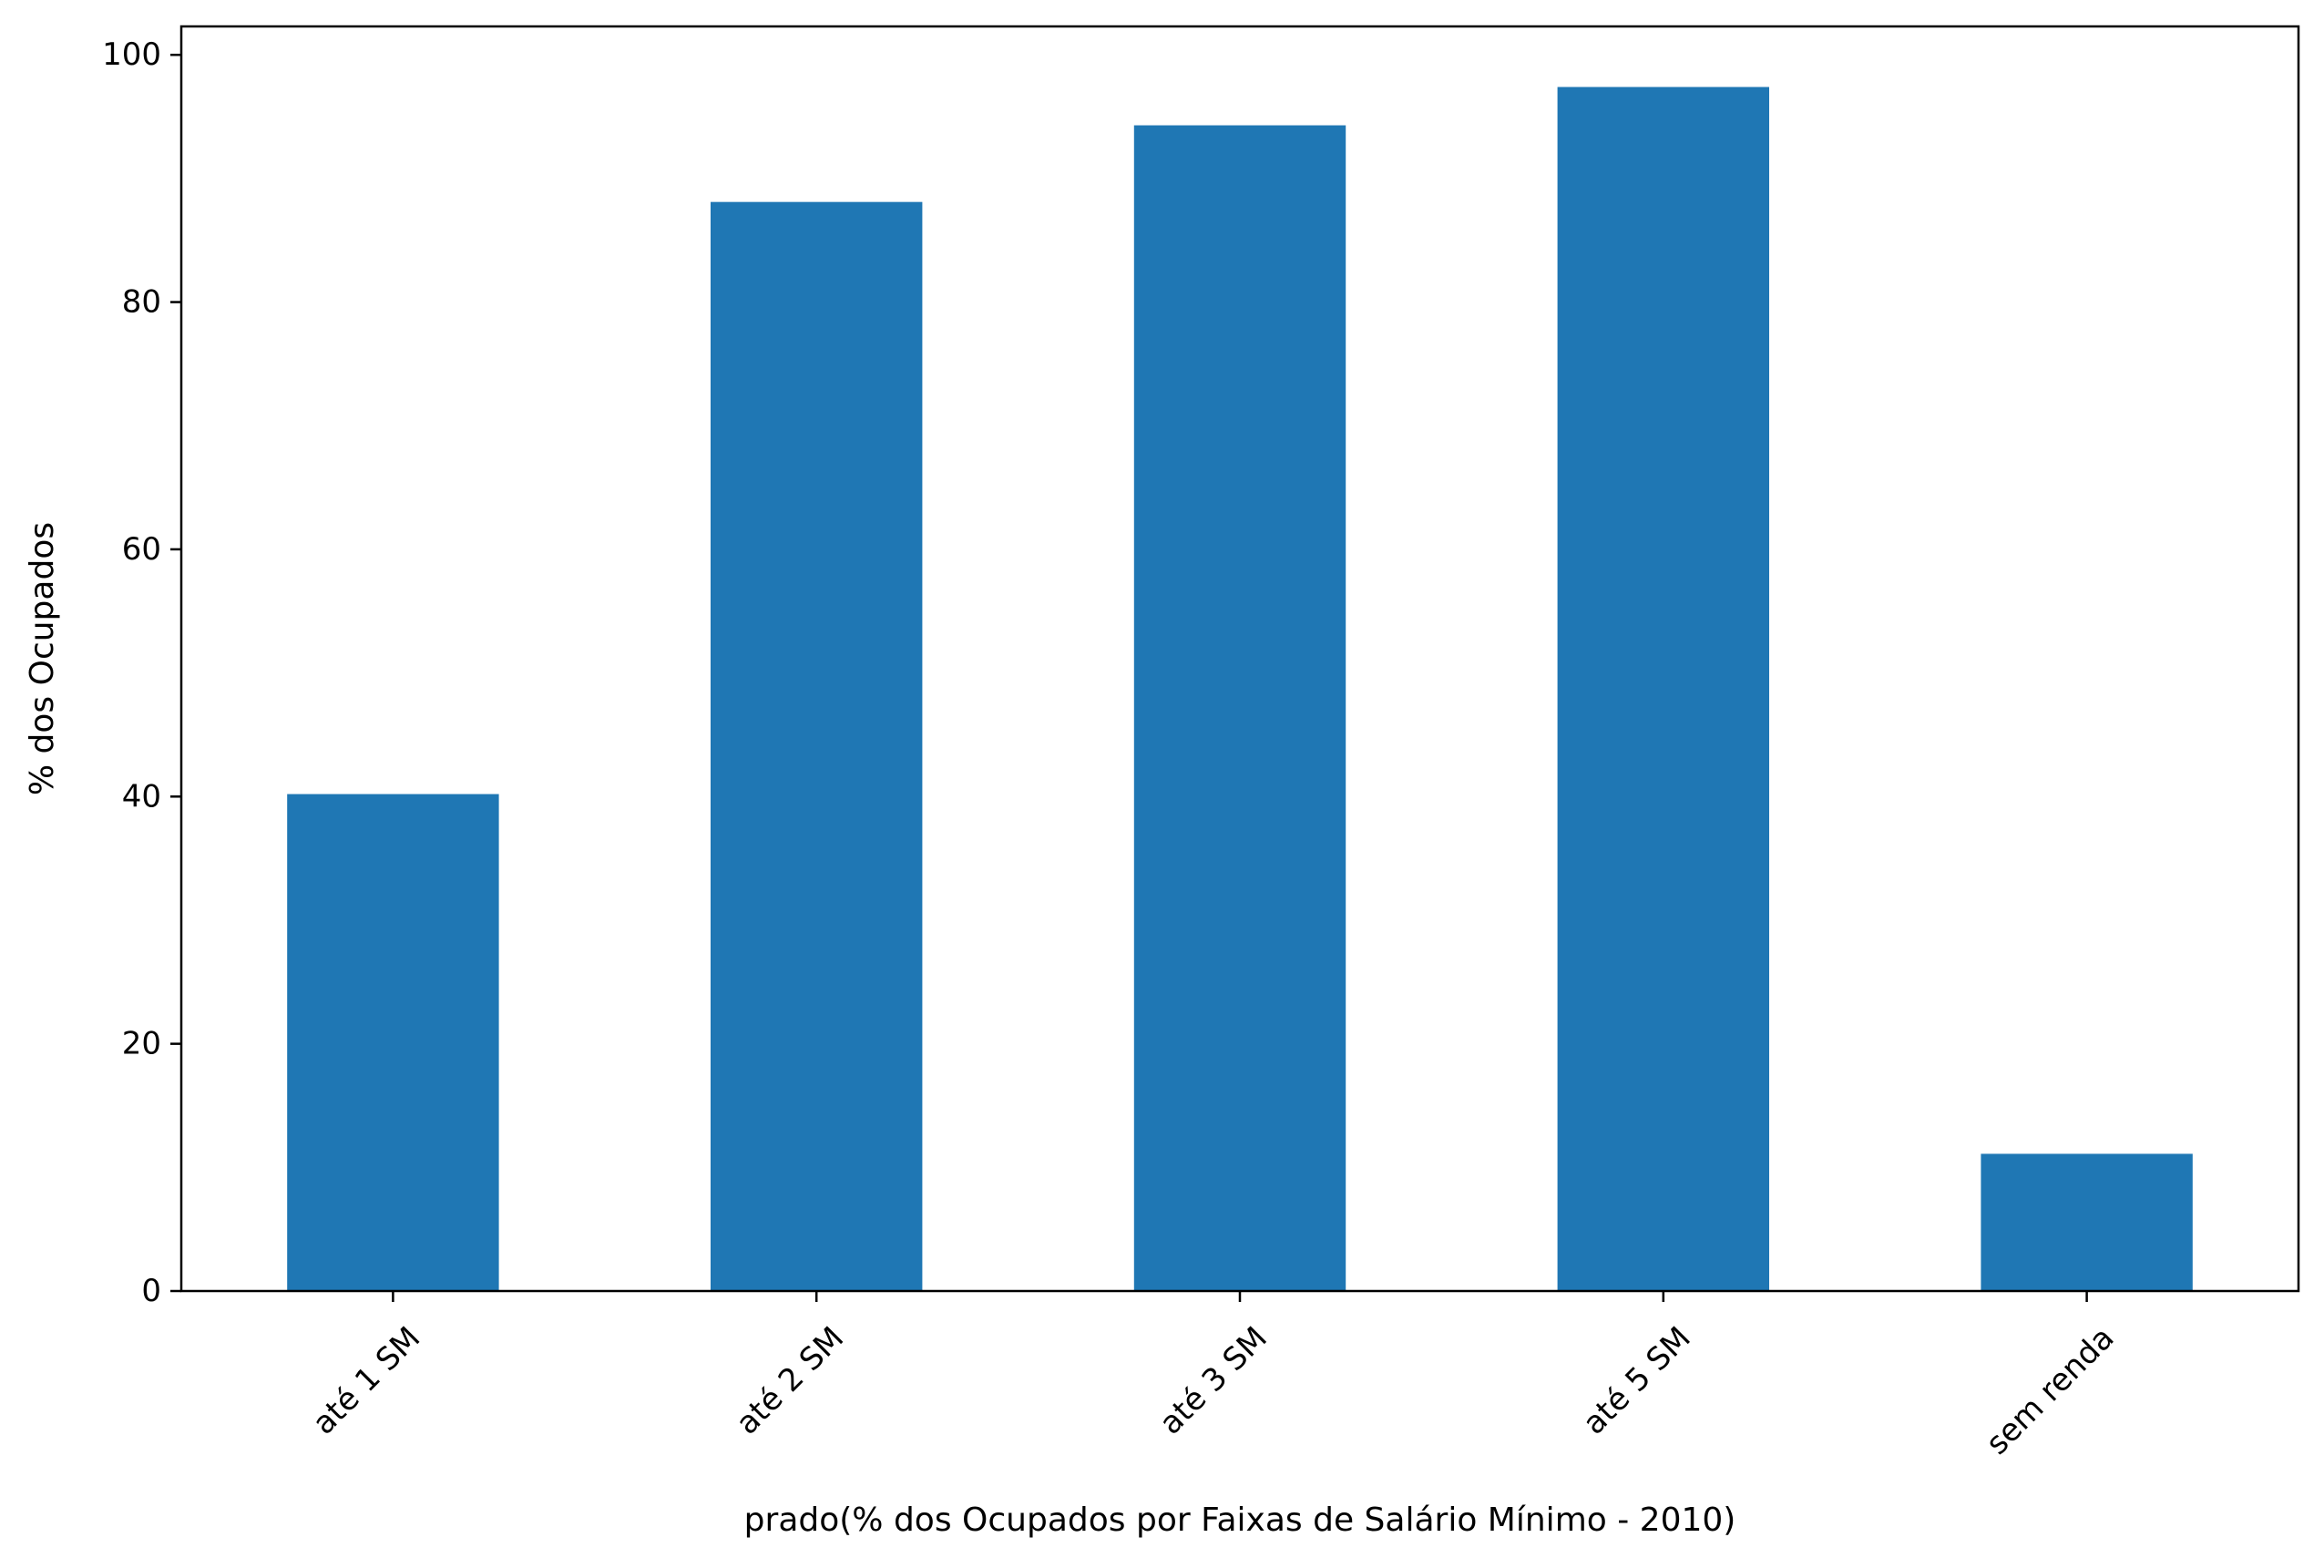 The height and width of the screenshot is (1568, 2324). What do you see at coordinates (141, 1044) in the screenshot?
I see `y-tick-label: 20` at bounding box center [141, 1044].